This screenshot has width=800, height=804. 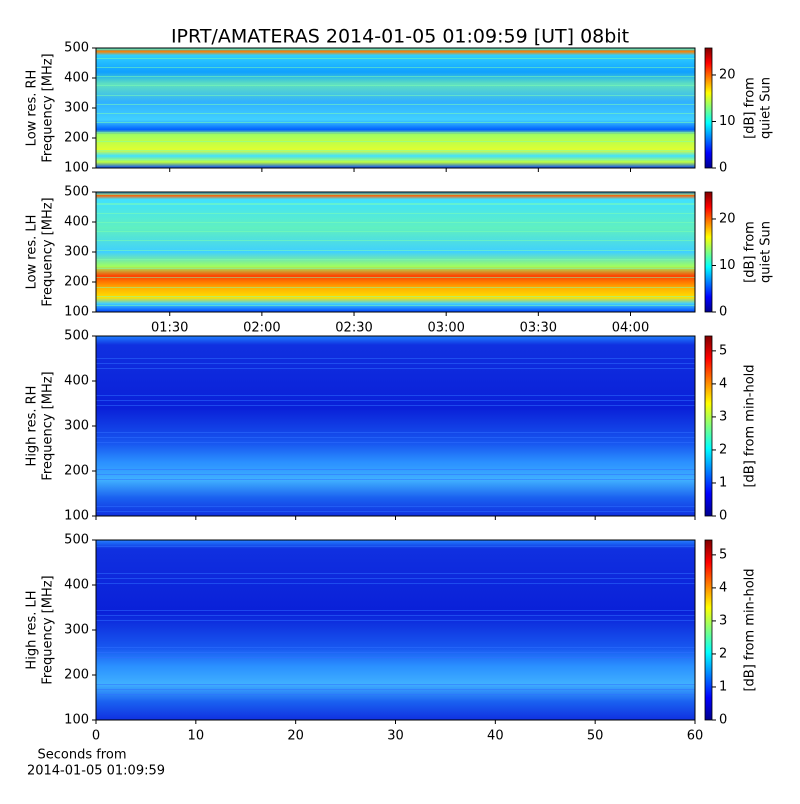 What do you see at coordinates (445, 328) in the screenshot?
I see `x-tick-label: 03:00` at bounding box center [445, 328].